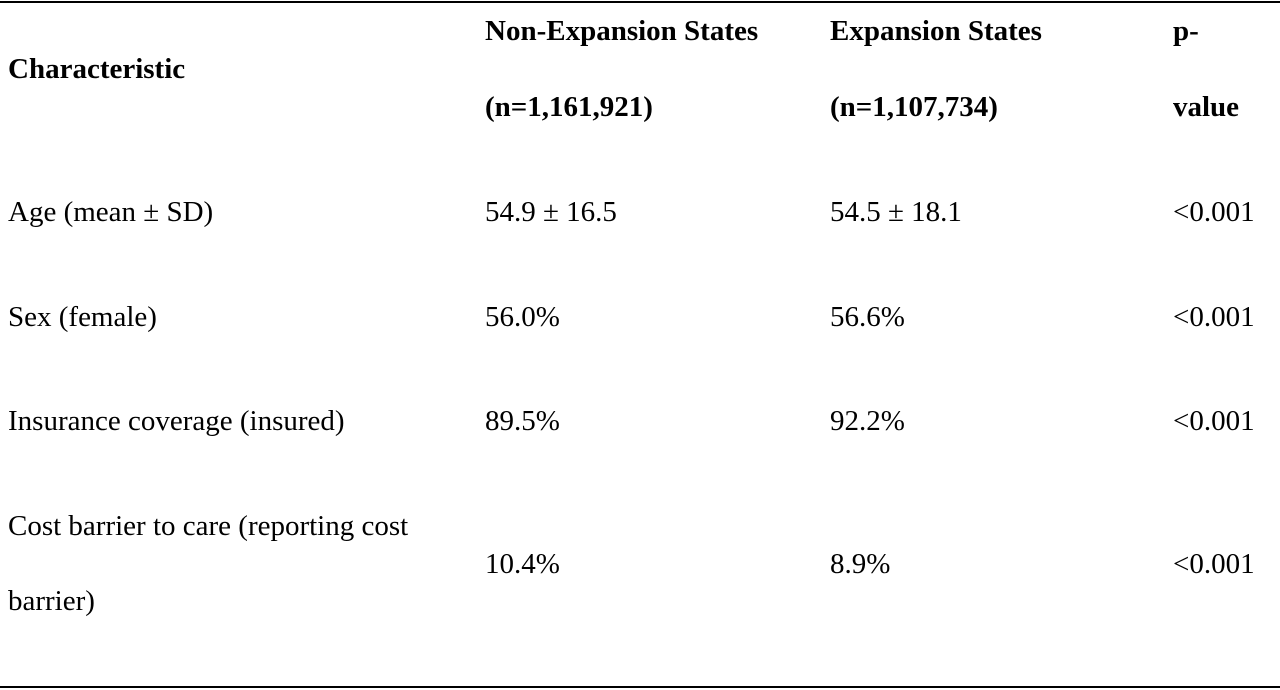  I want to click on header-non-expansion-line1: Non-Expansion States, so click(622, 31).